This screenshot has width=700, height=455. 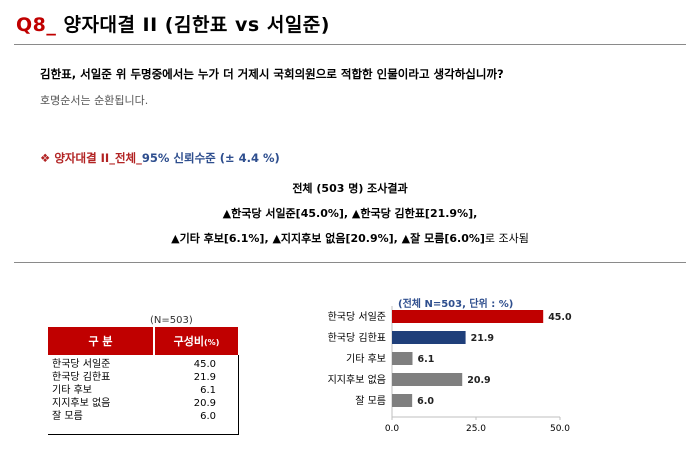 What do you see at coordinates (67, 416) in the screenshot?
I see `table-cell-label: 잘 모름` at bounding box center [67, 416].